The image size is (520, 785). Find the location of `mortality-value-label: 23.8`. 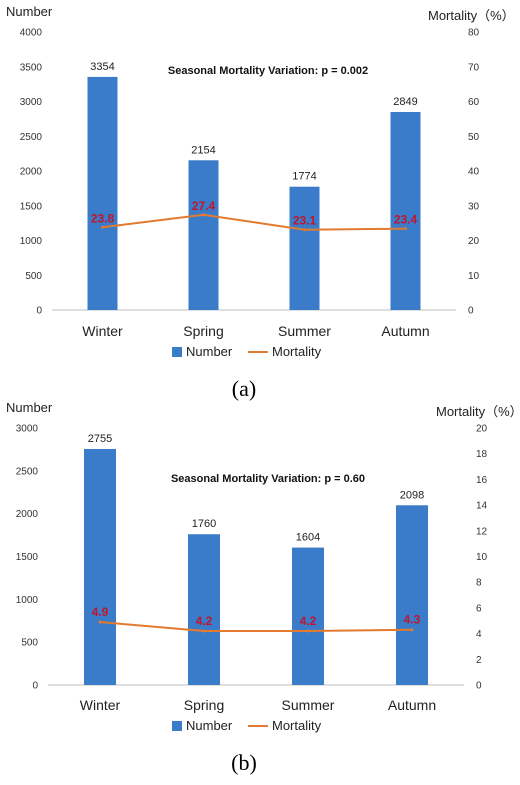

mortality-value-label: 23.8 is located at coordinates (103, 218).